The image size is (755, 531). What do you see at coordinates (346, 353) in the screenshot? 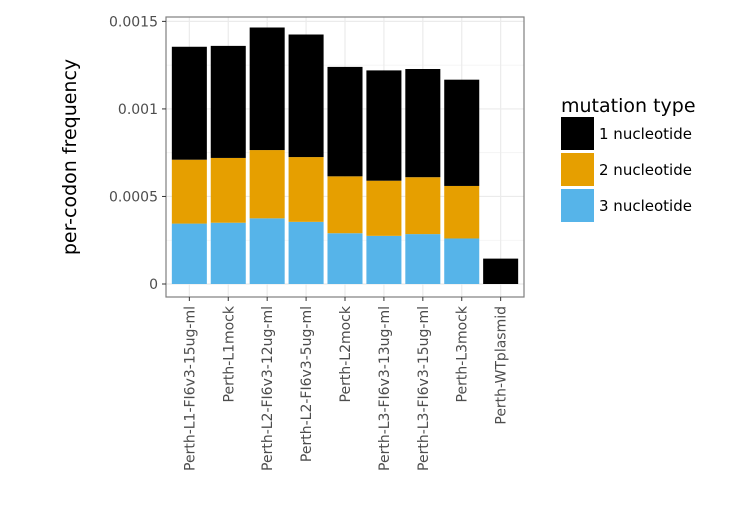
I see `x-tick-label: Perth-L2mock` at bounding box center [346, 353].